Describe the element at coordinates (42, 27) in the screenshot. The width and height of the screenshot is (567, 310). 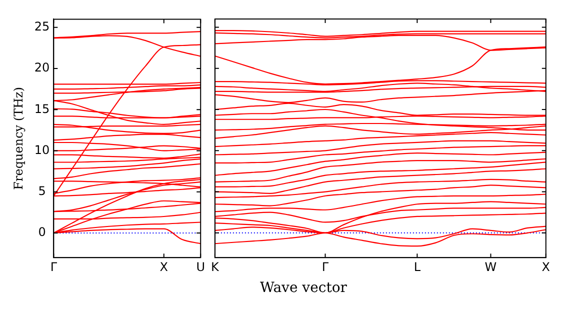
I see `y-tick-label: 25` at that location.